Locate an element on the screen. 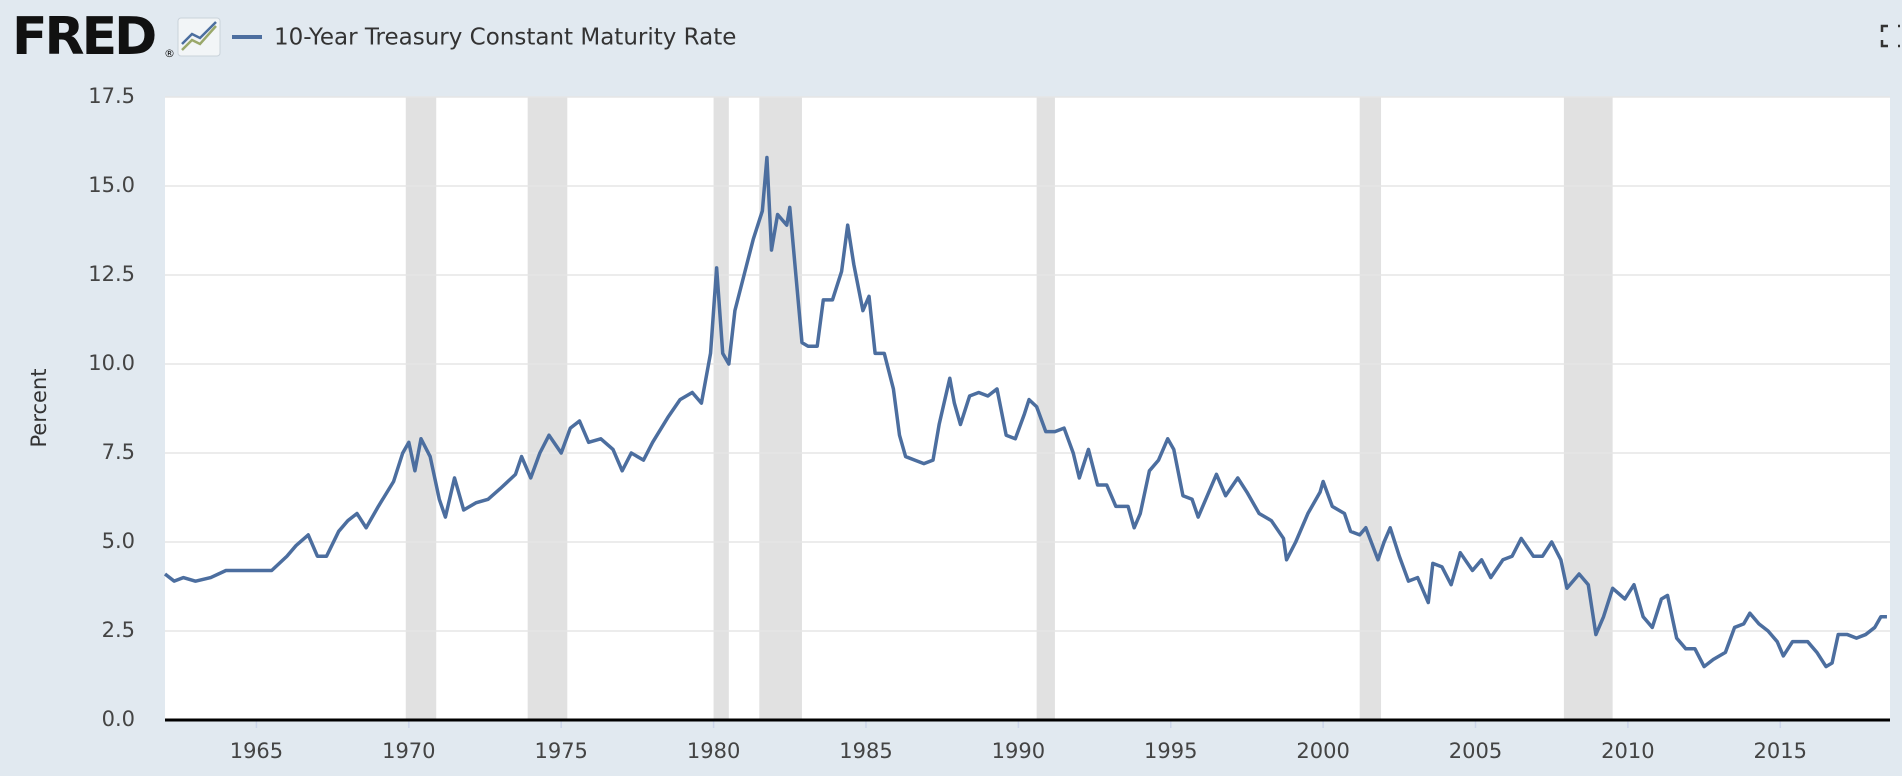  x-tick-label: 2010 is located at coordinates (1627, 751).